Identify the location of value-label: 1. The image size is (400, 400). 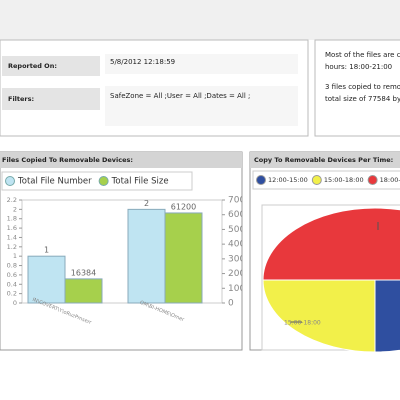
(46, 250).